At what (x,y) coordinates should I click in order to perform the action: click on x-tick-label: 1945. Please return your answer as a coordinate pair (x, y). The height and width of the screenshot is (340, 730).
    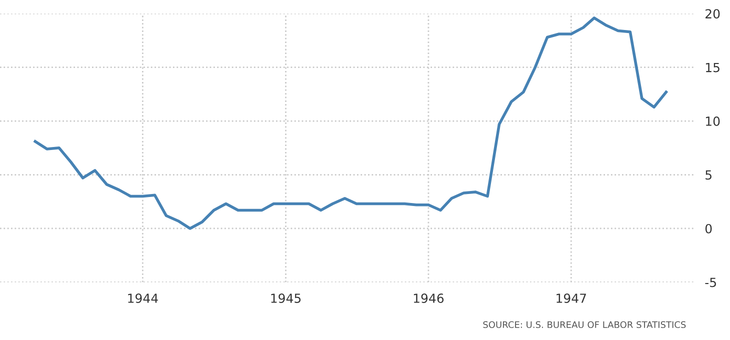
    Looking at the image, I should click on (286, 298).